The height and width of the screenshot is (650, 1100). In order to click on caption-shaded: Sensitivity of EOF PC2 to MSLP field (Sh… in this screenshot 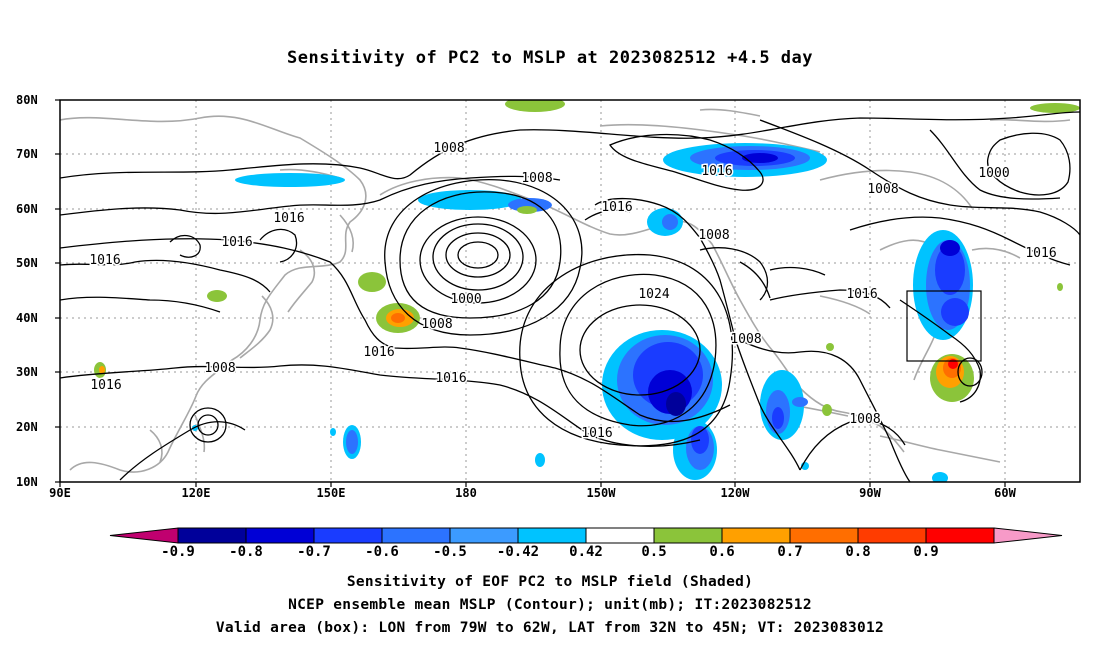, I will do `click(550, 582)`.